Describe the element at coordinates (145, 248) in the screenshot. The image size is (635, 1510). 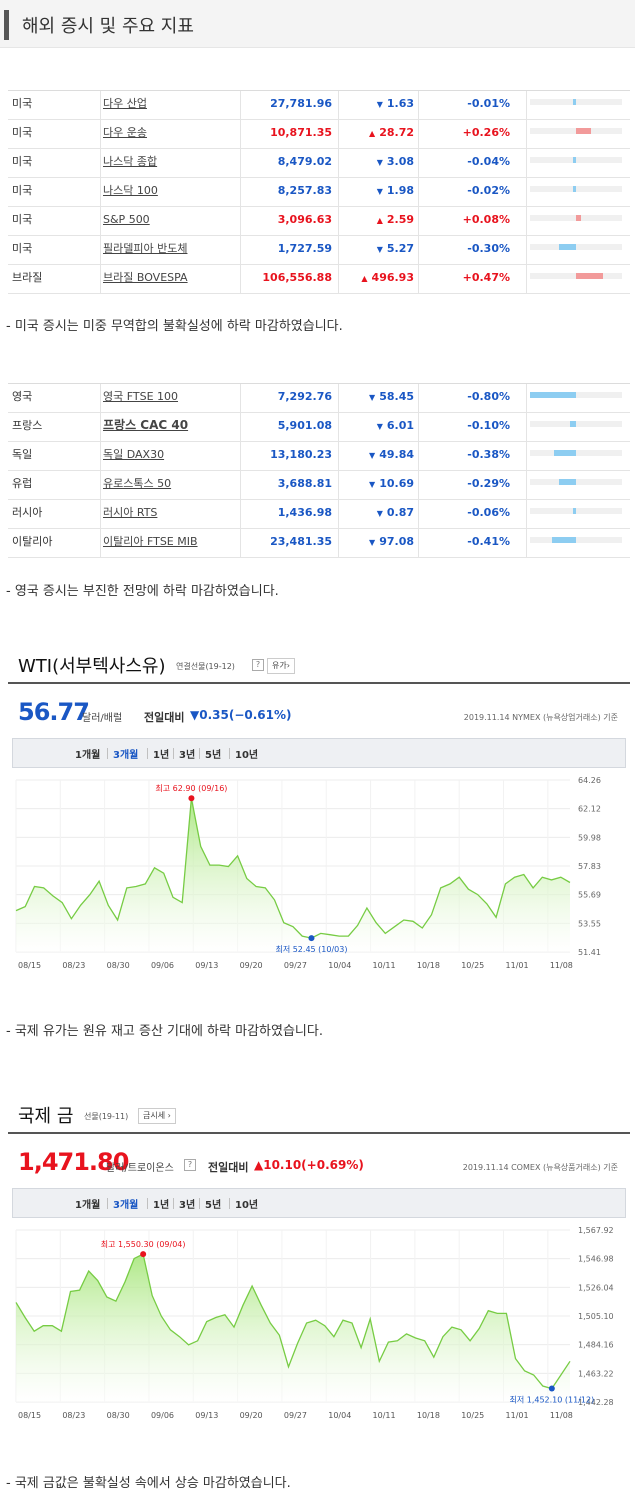
I see `index-link: 필라델피아 반도체` at that location.